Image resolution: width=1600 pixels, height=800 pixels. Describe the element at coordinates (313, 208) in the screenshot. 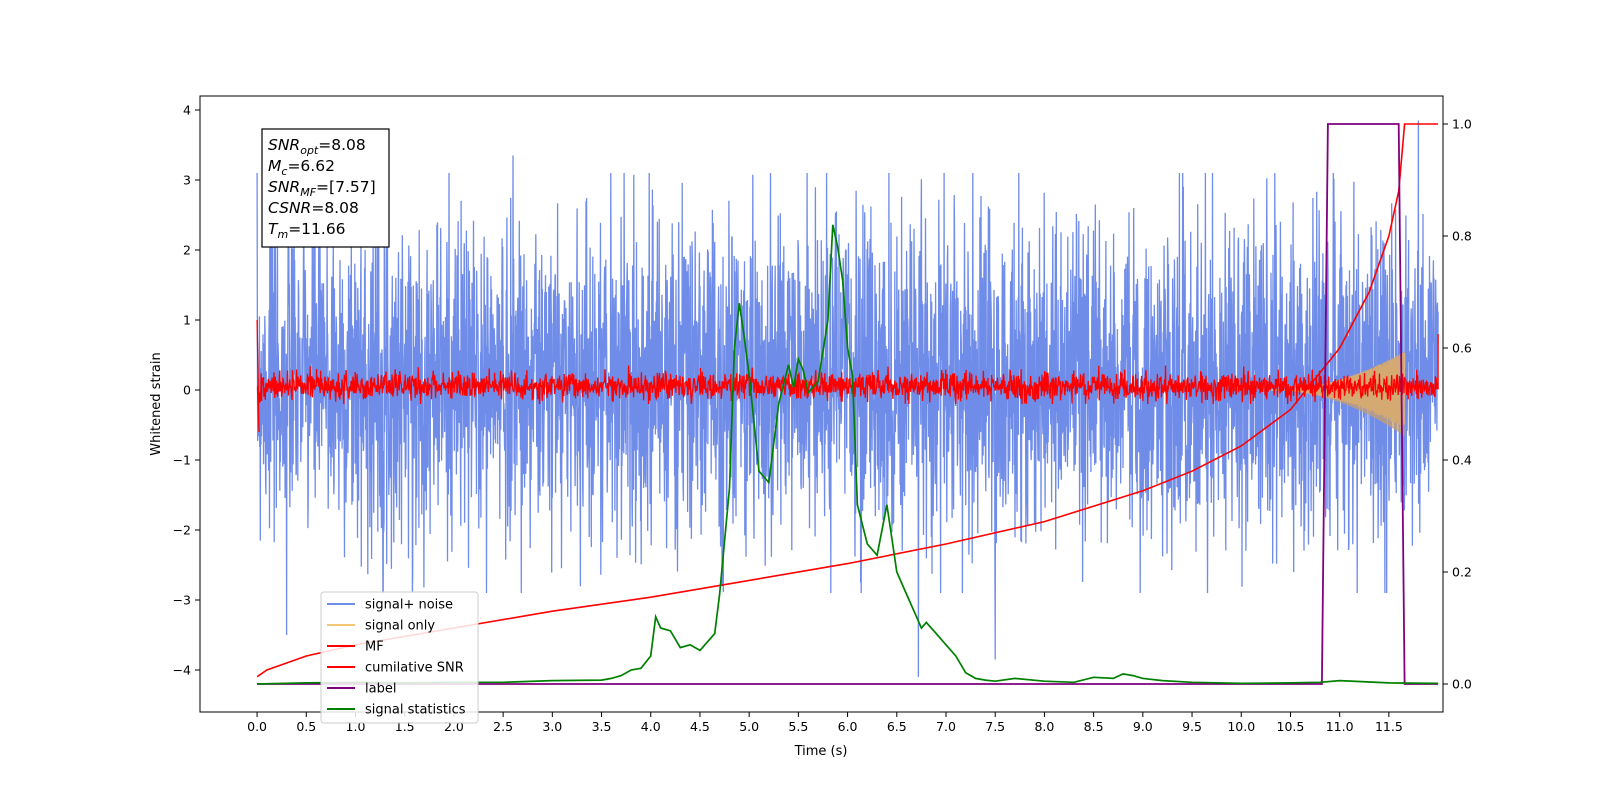

I see `annotation-line: CSNR=8.08` at that location.